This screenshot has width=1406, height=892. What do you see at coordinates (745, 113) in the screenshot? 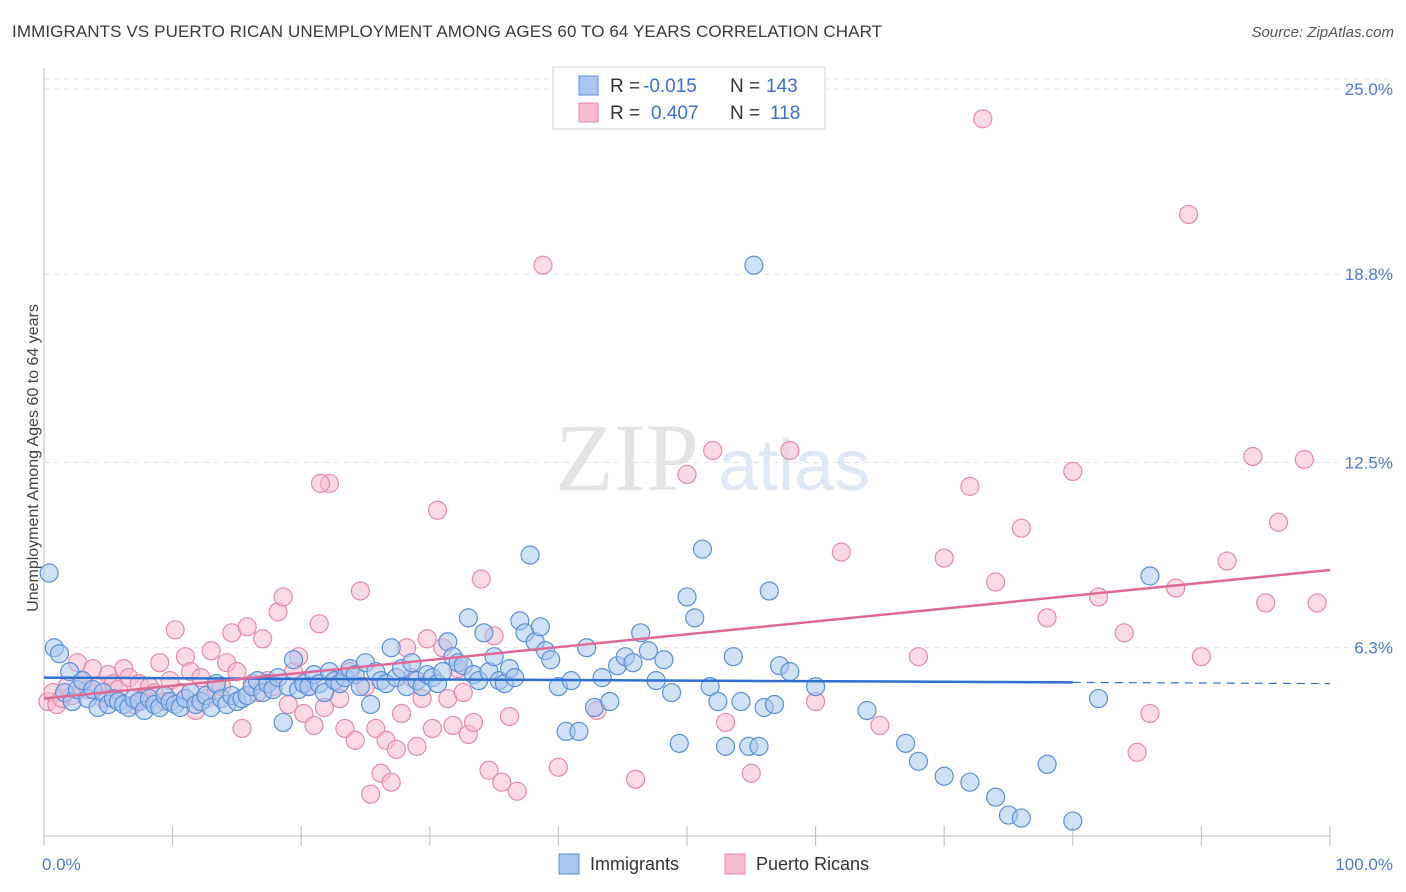
I see `legend-n-label-2: N =` at bounding box center [745, 113].